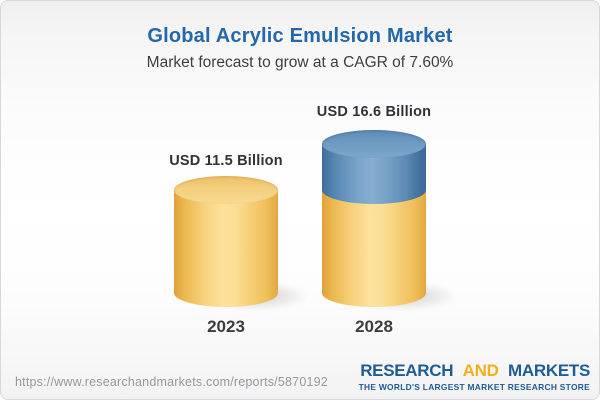 This screenshot has height=400, width=600. What do you see at coordinates (226, 241) in the screenshot?
I see `cylinder-body-yellow` at bounding box center [226, 241].